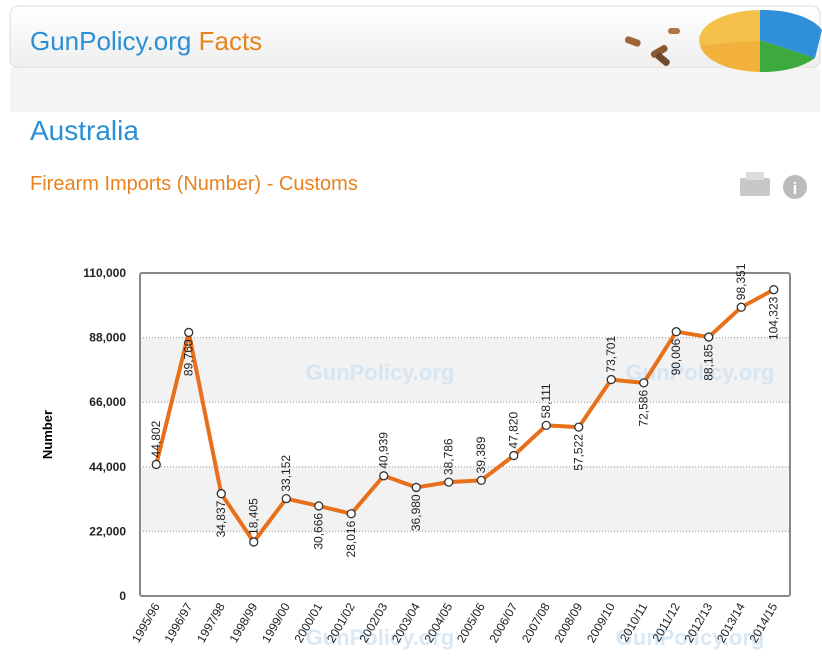 The width and height of the screenshot is (822, 665). What do you see at coordinates (156, 438) in the screenshot?
I see `data-label: 44,802` at bounding box center [156, 438].